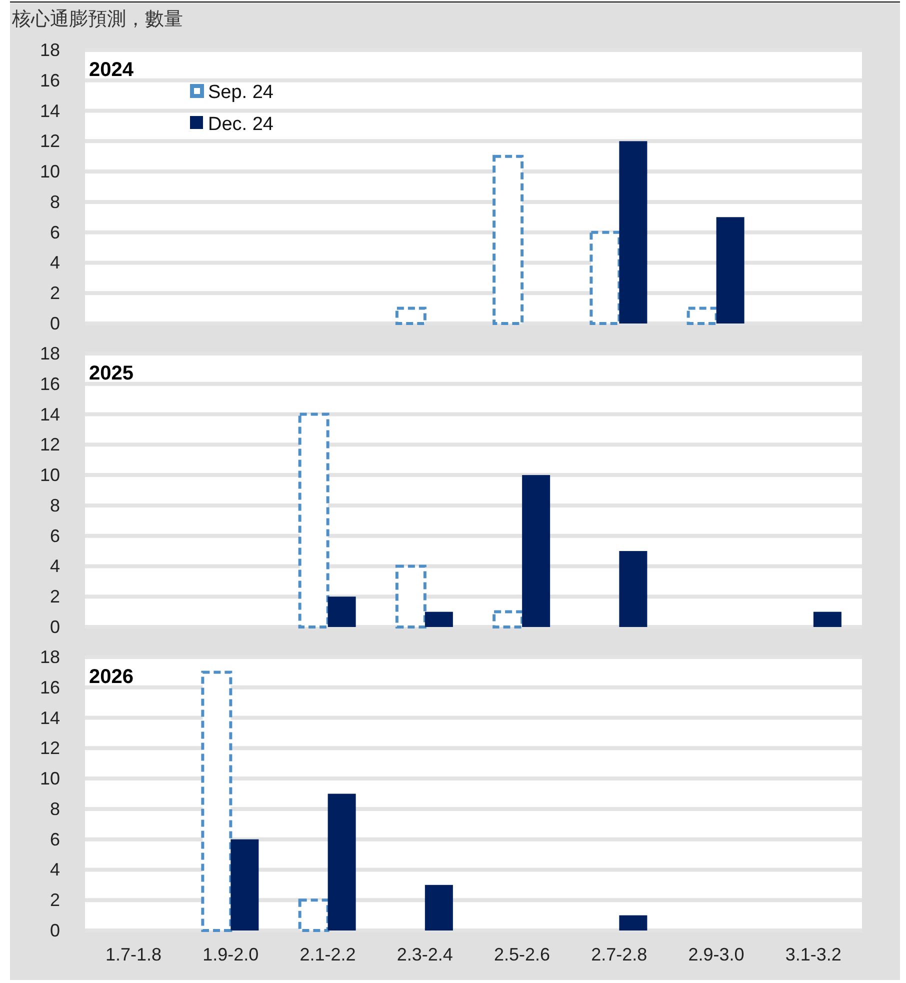 The height and width of the screenshot is (983, 906). I want to click on chart-subtitle: 2025, so click(111, 373).